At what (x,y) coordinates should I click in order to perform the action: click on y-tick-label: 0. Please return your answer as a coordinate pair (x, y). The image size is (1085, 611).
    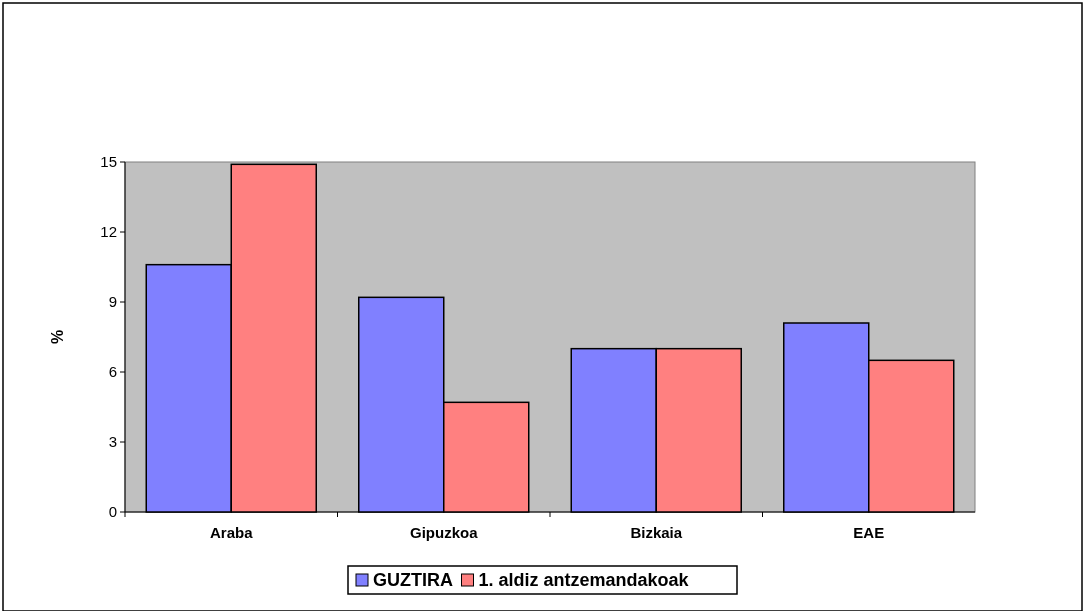
    Looking at the image, I should click on (112, 512).